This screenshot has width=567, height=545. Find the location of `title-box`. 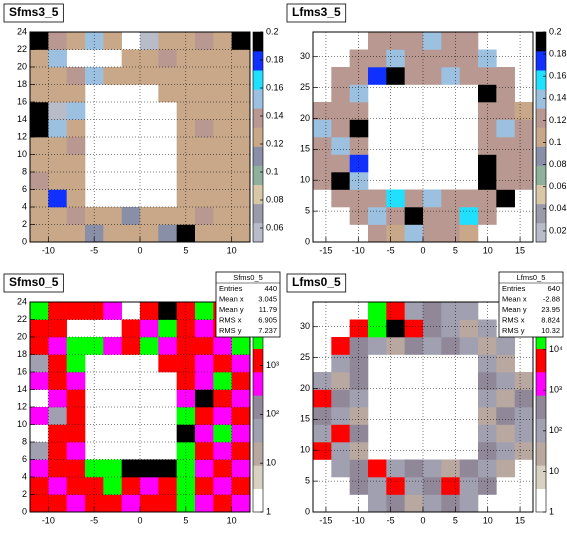

title-box is located at coordinates (33, 13).